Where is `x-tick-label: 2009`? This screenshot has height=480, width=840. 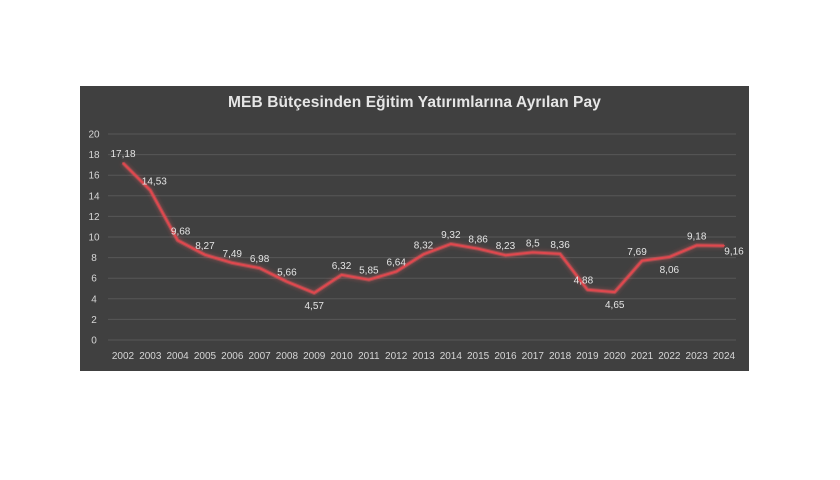 x-tick-label: 2009 is located at coordinates (314, 356).